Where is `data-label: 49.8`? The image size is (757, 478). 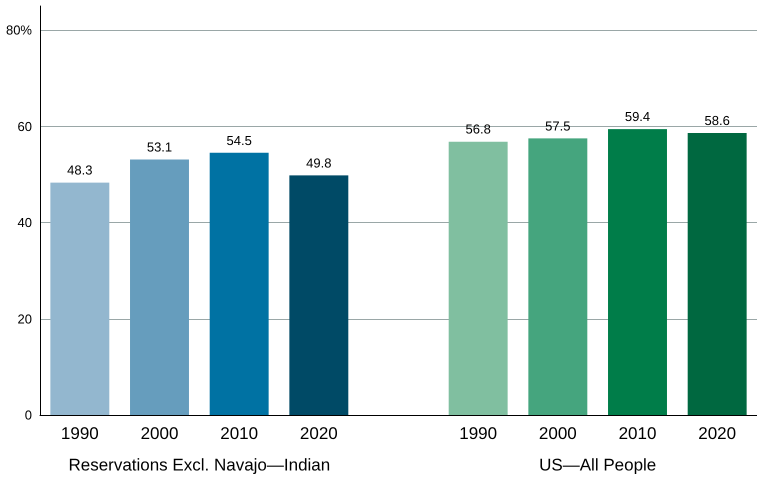 data-label: 49.8 is located at coordinates (319, 162).